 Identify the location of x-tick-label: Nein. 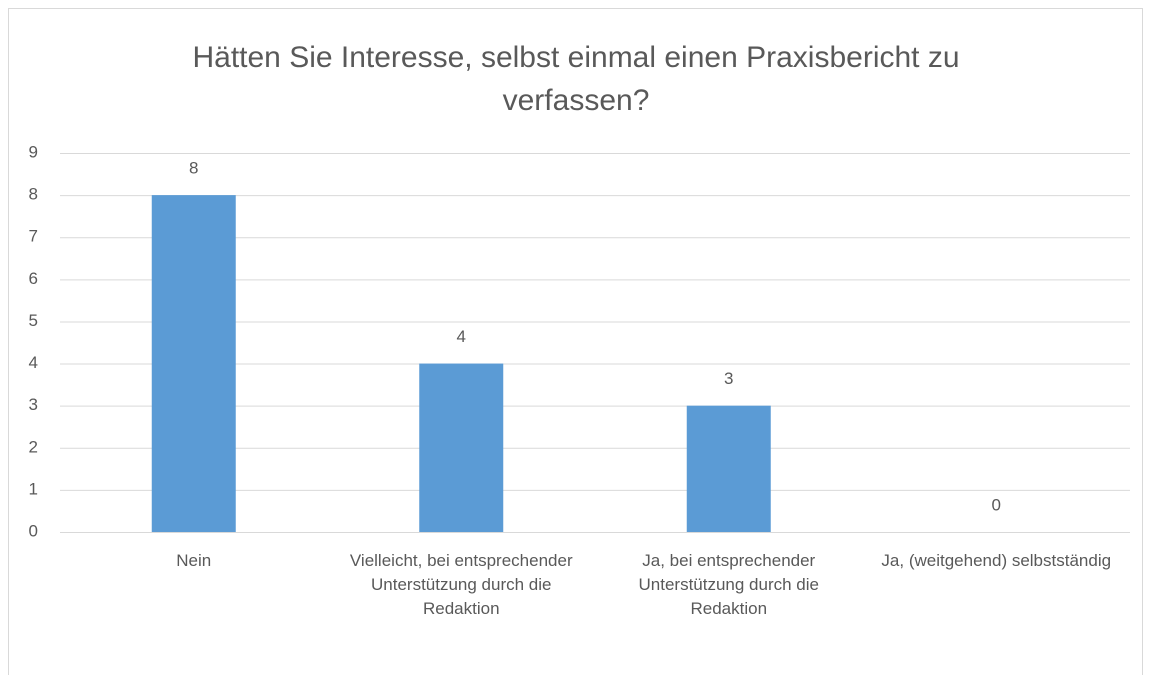
(194, 560).